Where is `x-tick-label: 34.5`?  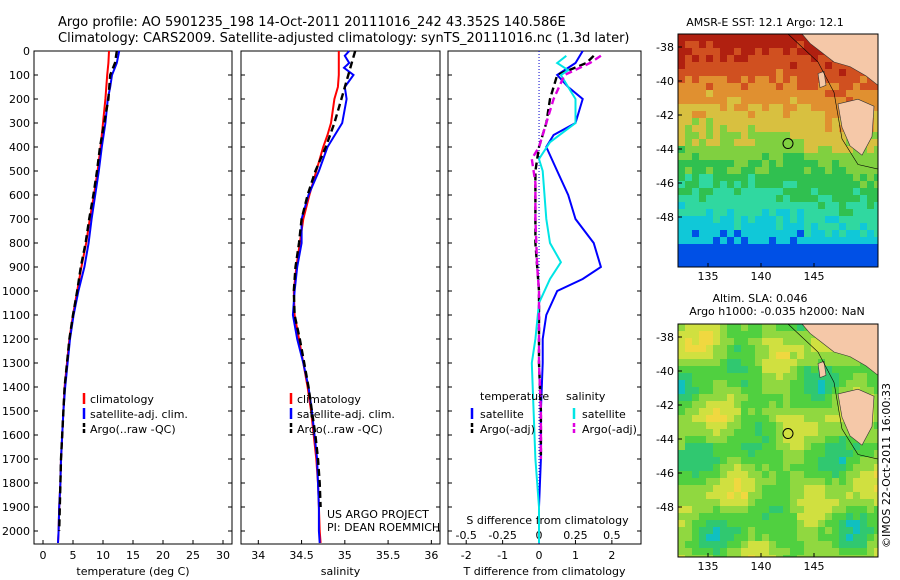 x-tick-label: 34.5 is located at coordinates (301, 555).